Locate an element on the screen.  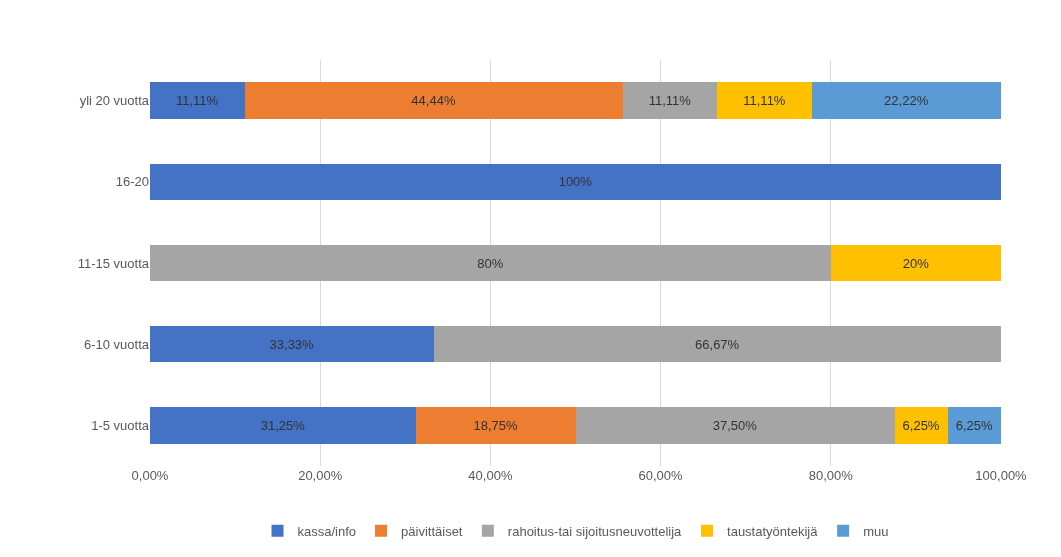
data-label: 44,44% is located at coordinates (433, 101).